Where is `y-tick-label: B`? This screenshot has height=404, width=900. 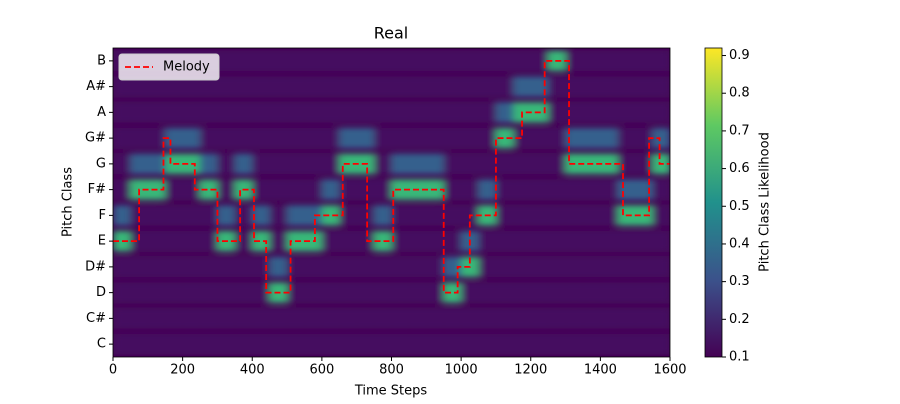 y-tick-label: B is located at coordinates (101, 60).